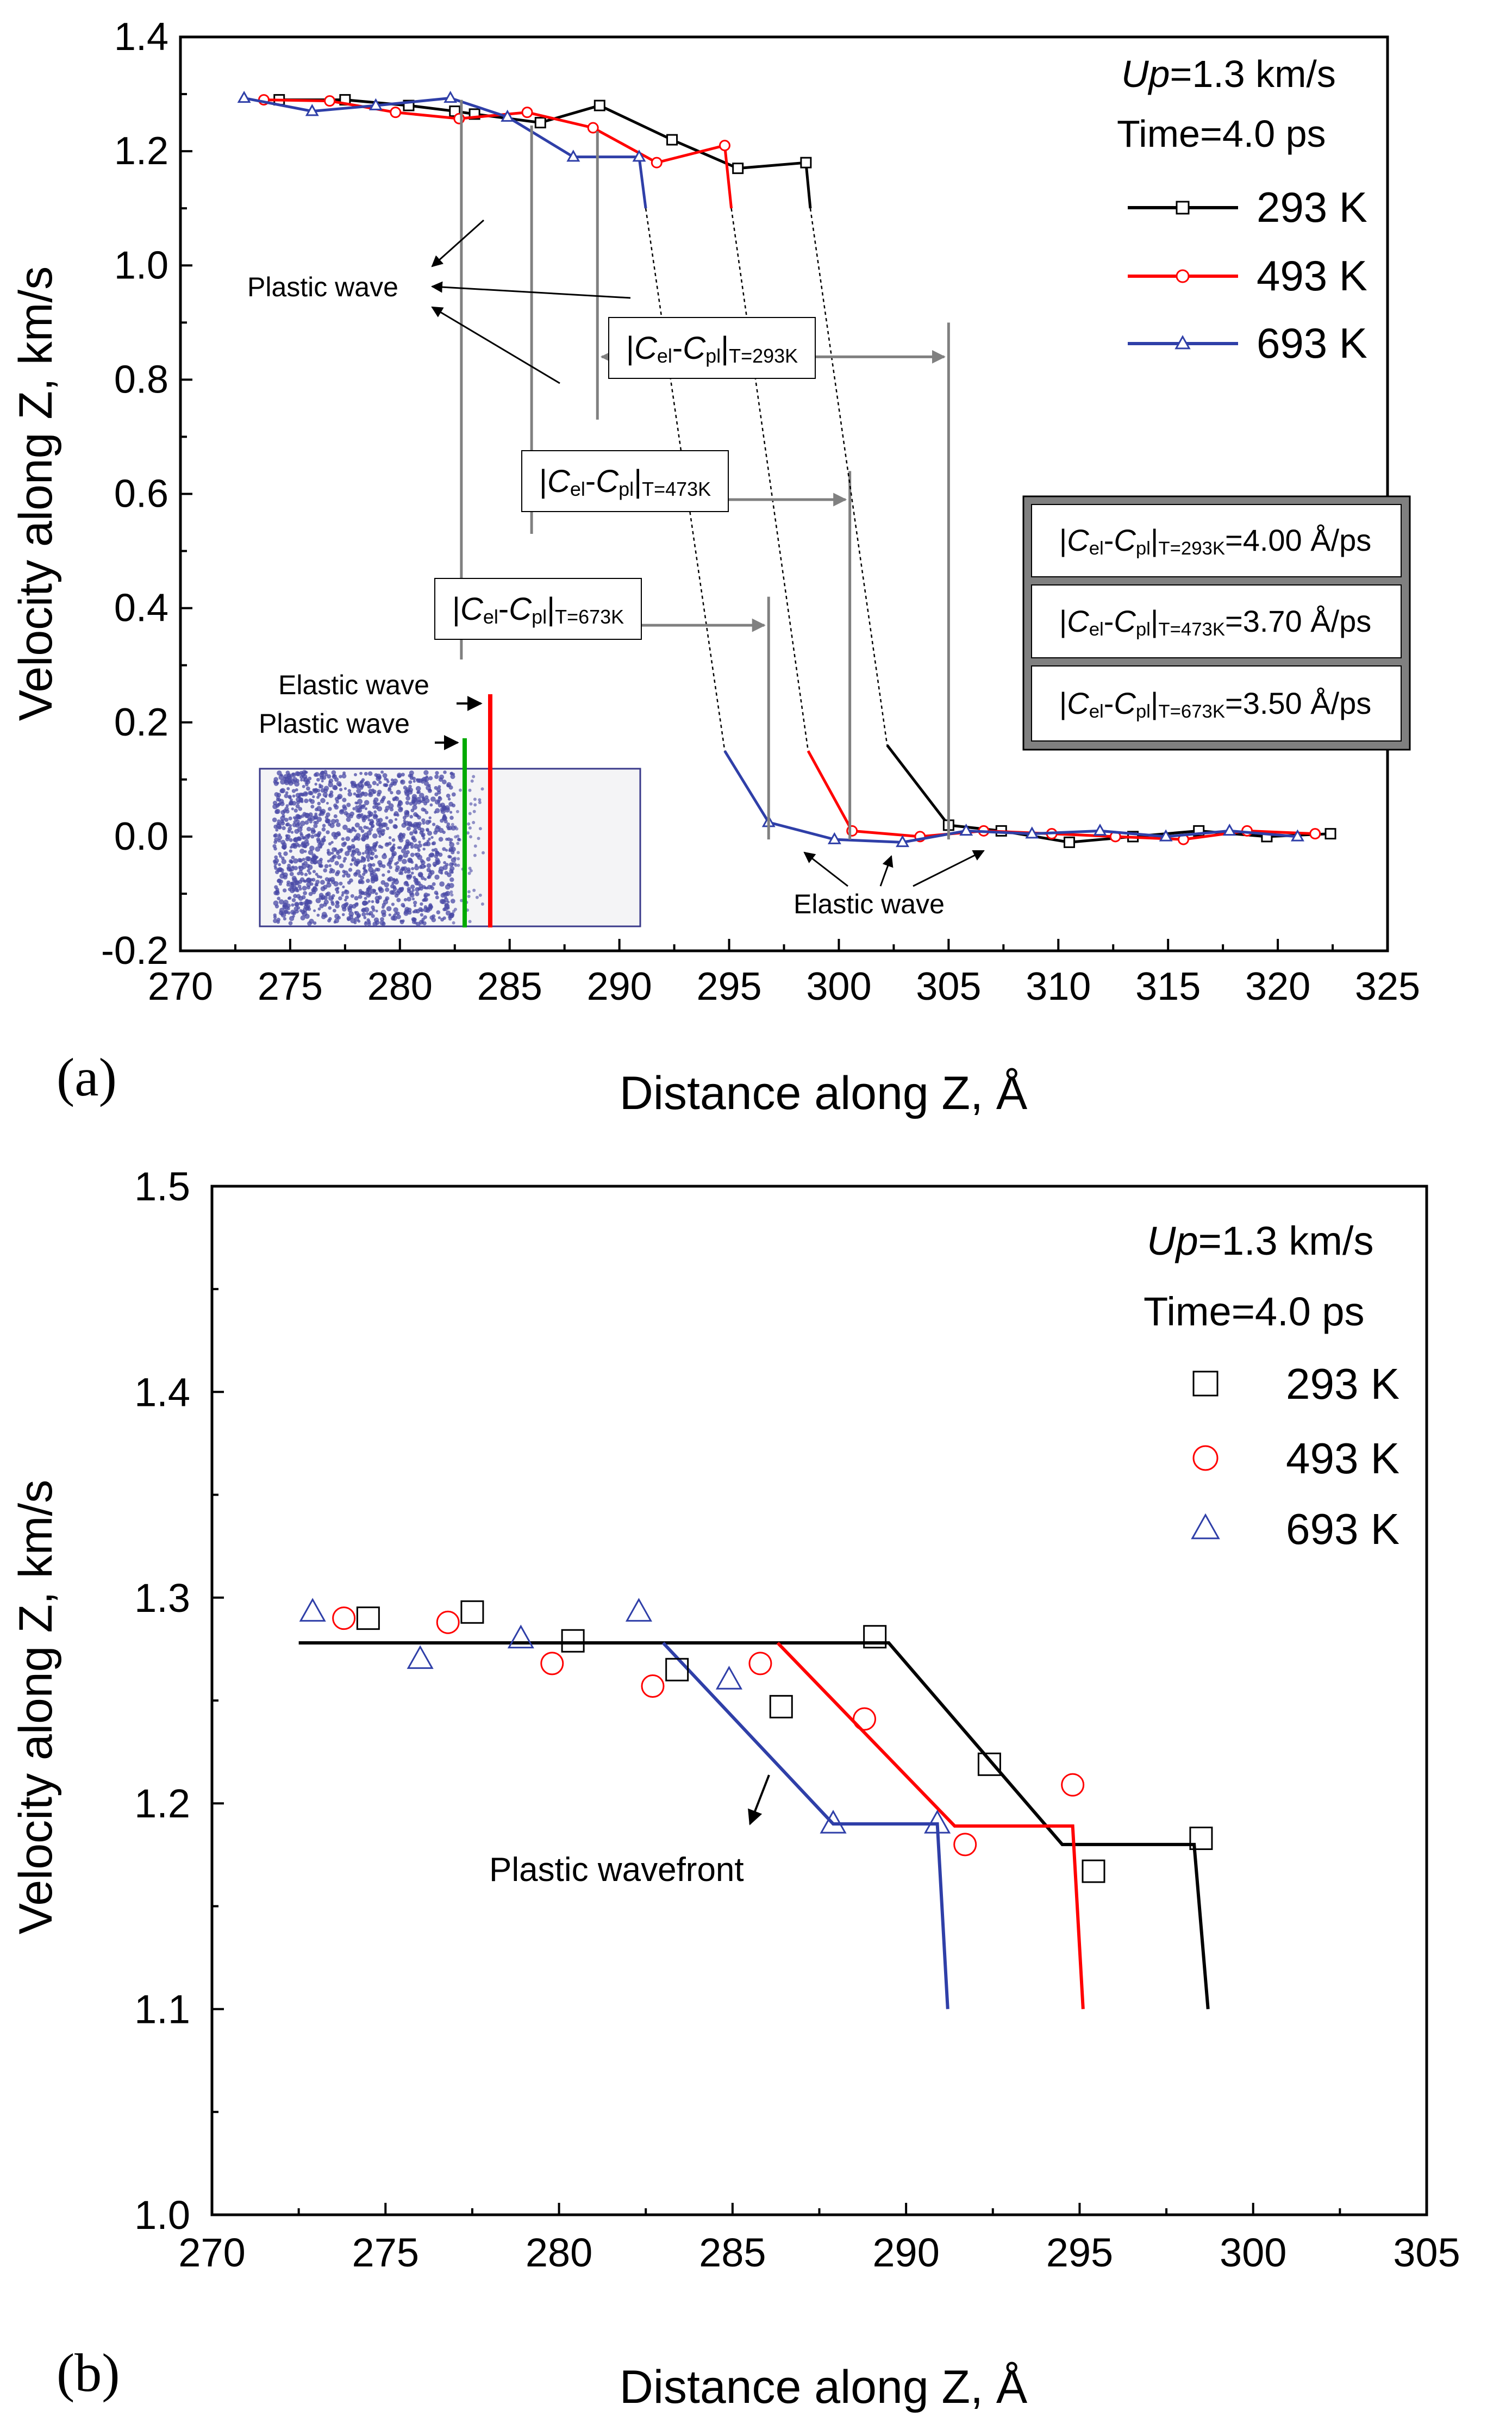 The height and width of the screenshot is (2423, 1512). Describe the element at coordinates (754, 1825) in the screenshot. I see `fit-line-293k` at that location.